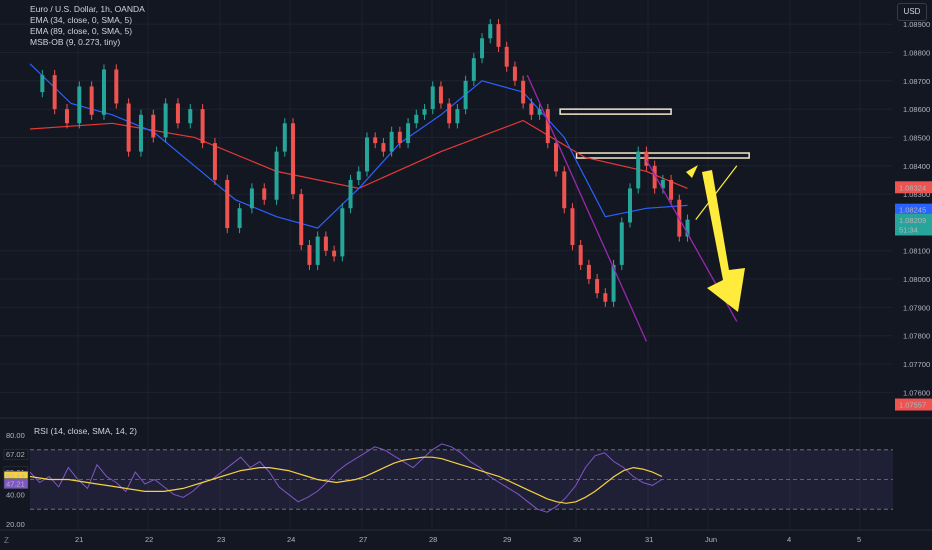 Image resolution: width=932 pixels, height=550 pixels. I want to click on order-block-box, so click(615, 111).